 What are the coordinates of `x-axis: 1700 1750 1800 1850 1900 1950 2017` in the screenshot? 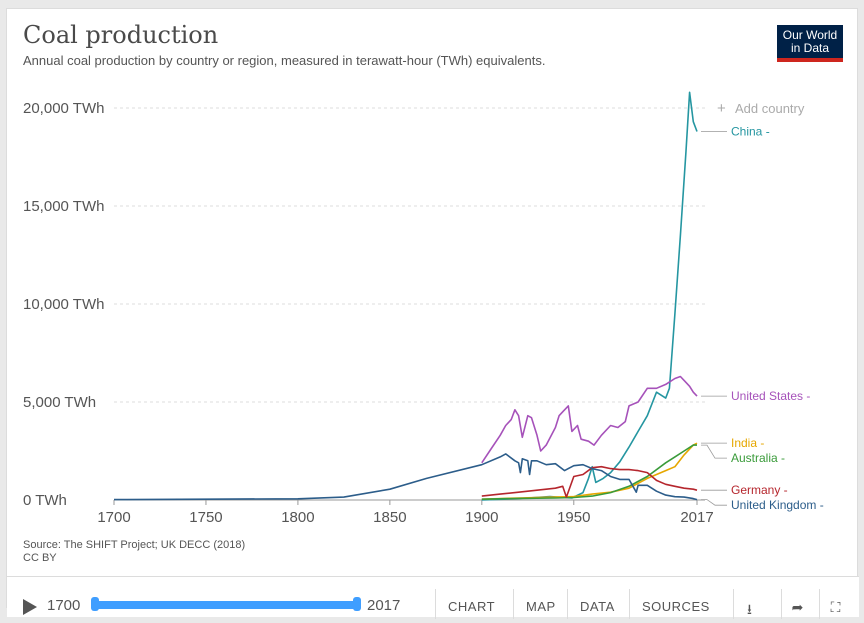 It's located at (405, 513).